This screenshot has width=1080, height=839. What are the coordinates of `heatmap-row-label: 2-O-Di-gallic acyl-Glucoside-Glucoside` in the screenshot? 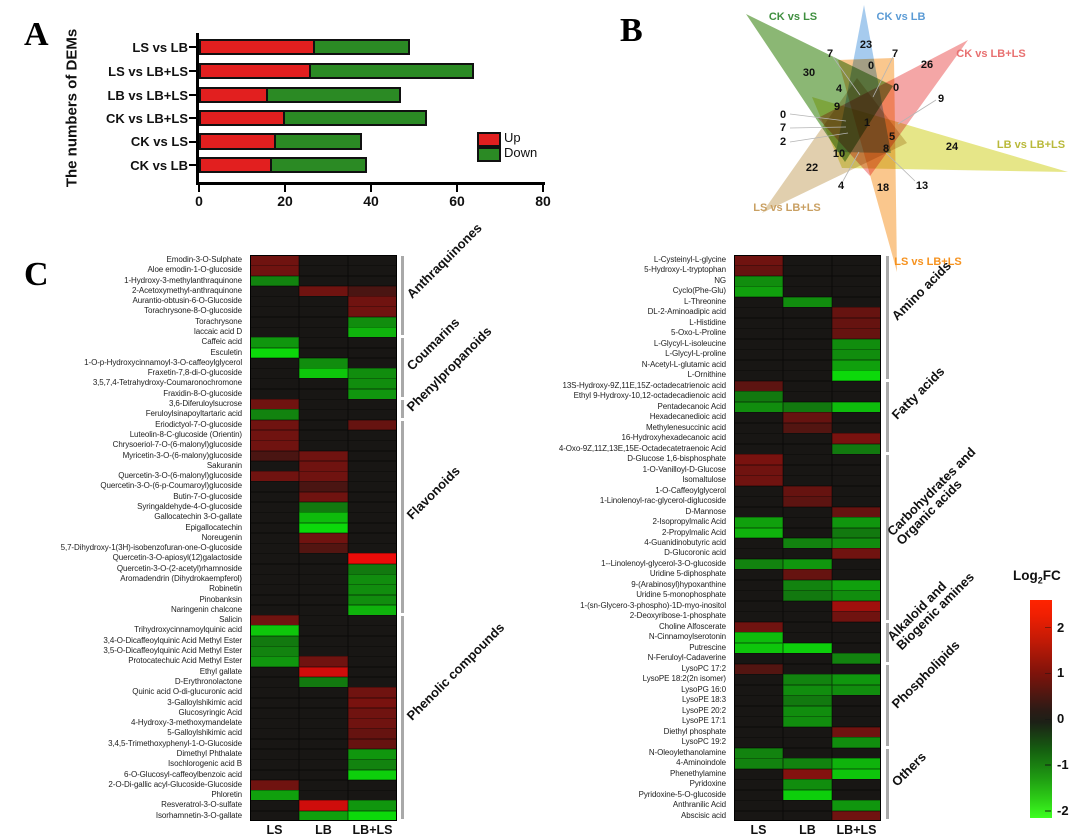 It's located at (175, 784).